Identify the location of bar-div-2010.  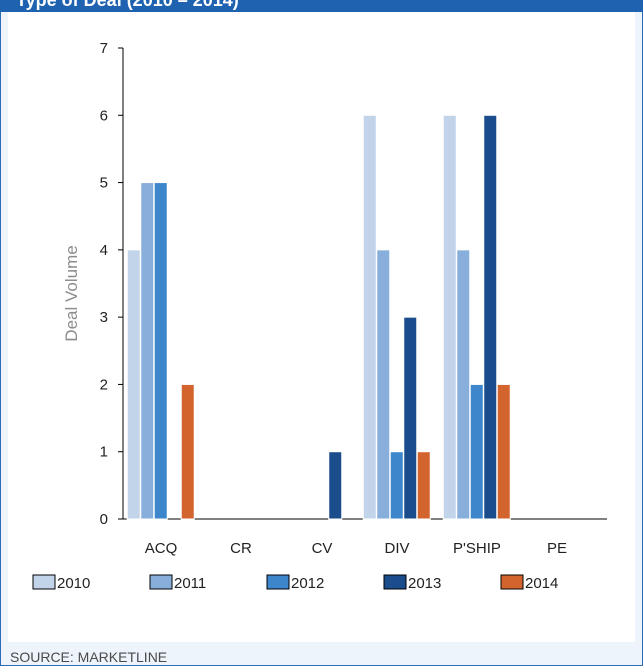
(369, 317).